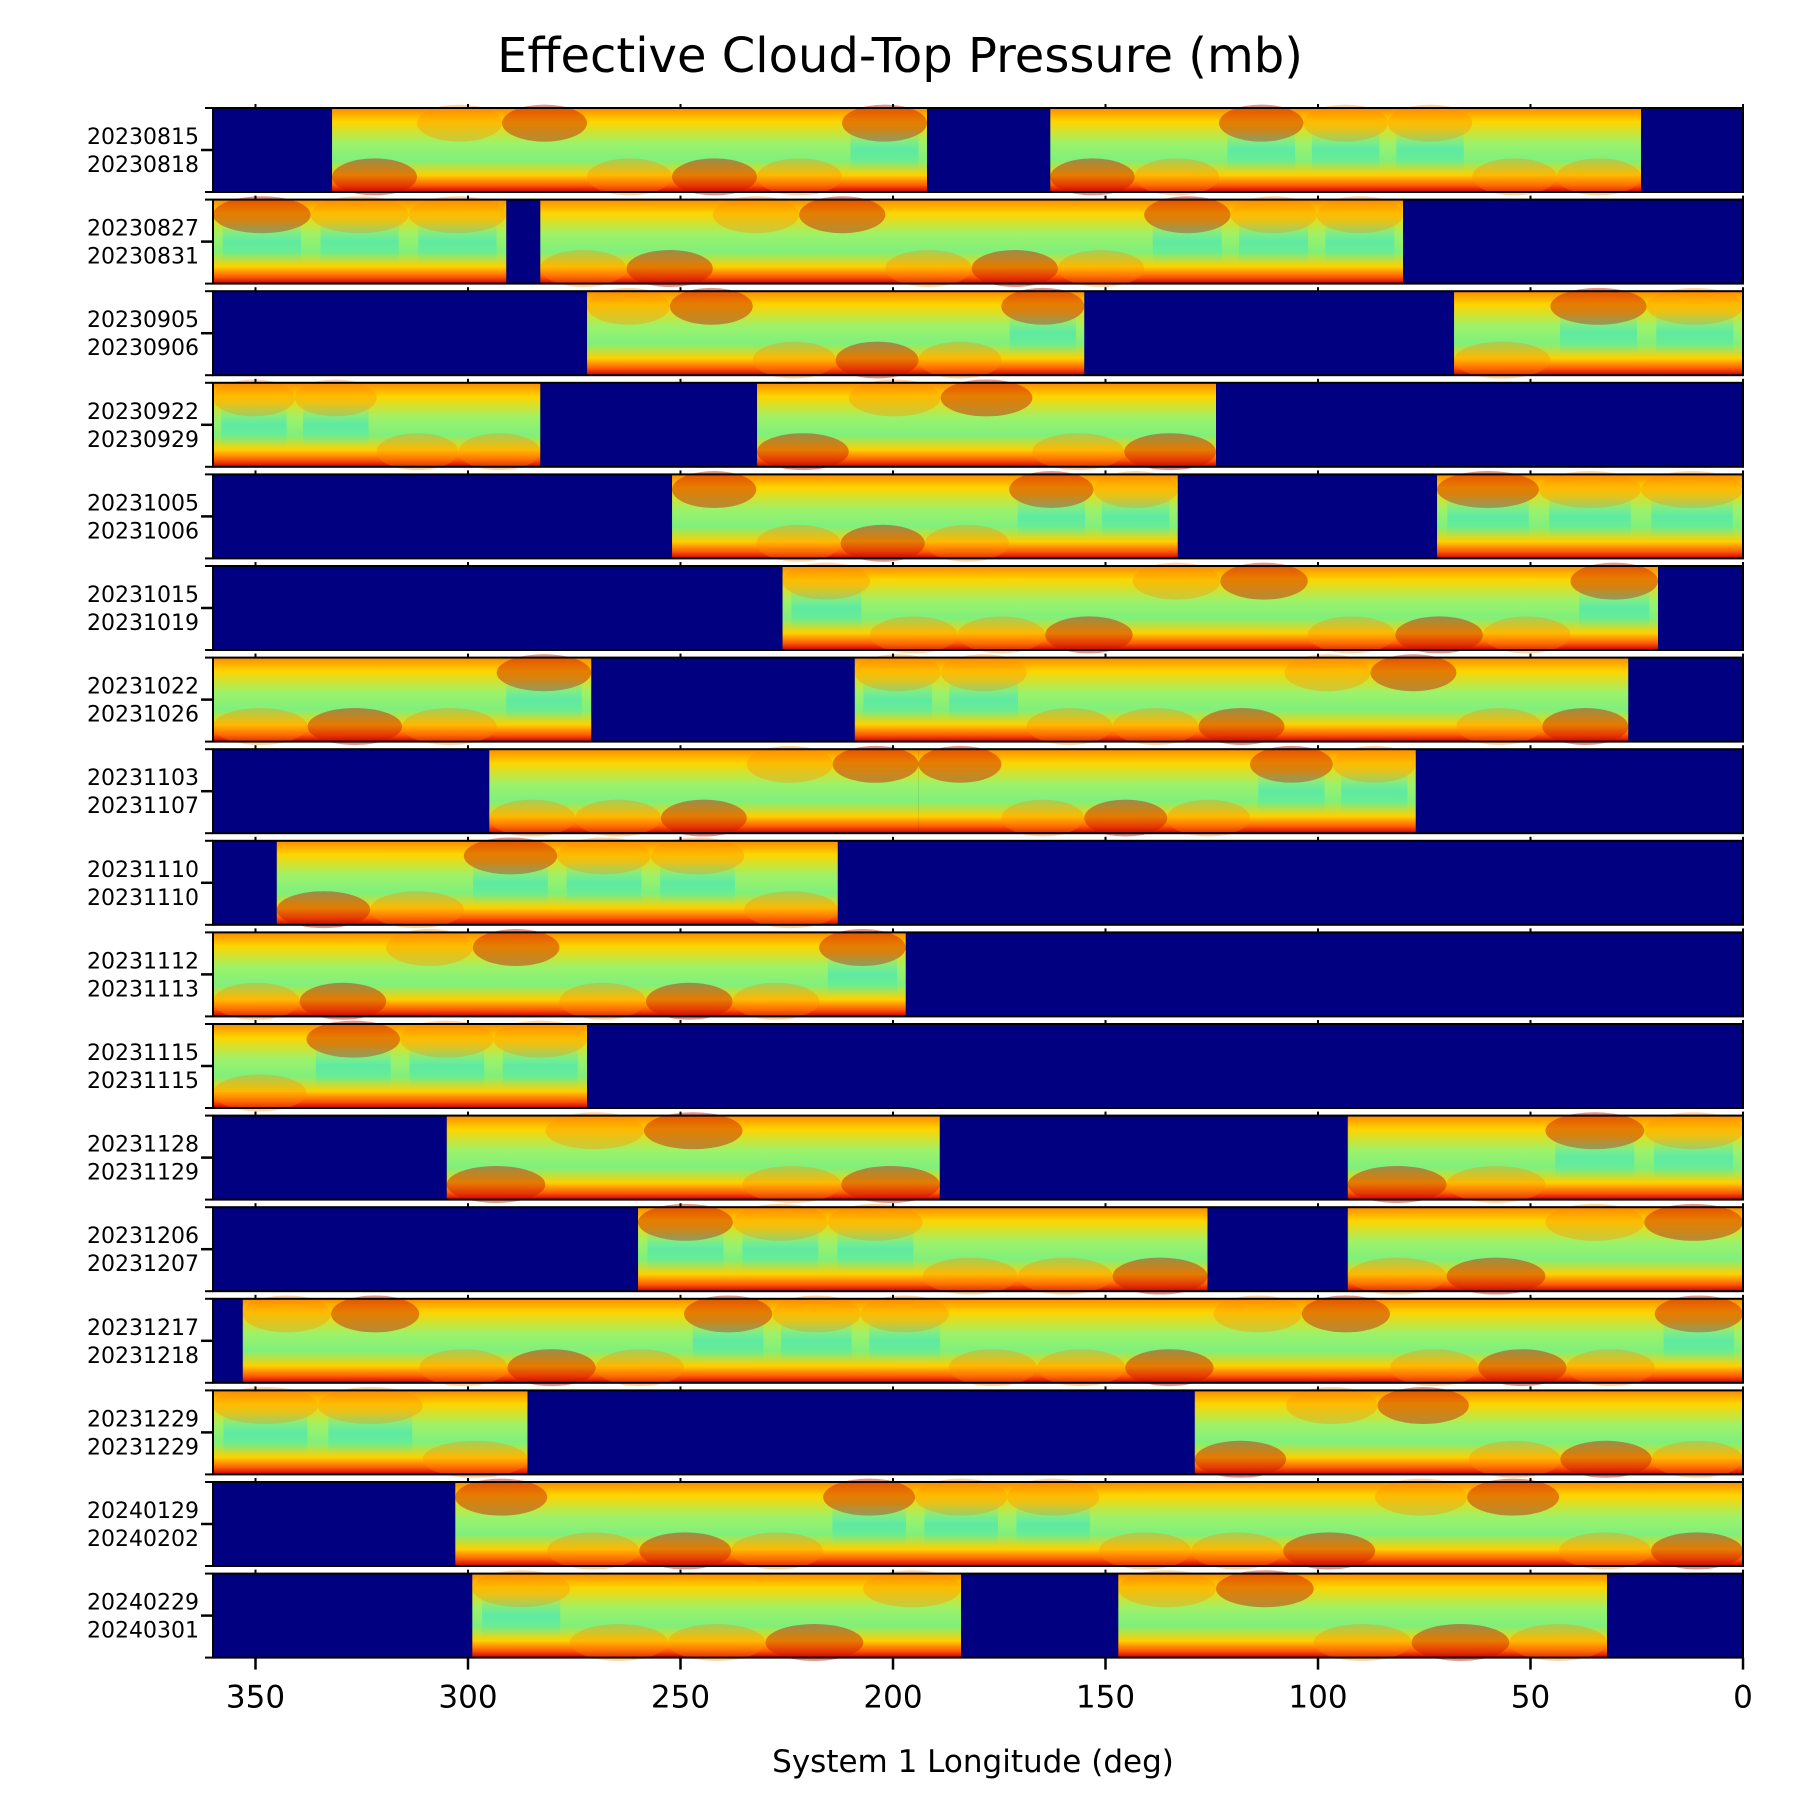 This screenshot has width=1800, height=1800. Describe the element at coordinates (143, 1053) in the screenshot. I see `panel-start-date: 20231115` at that location.